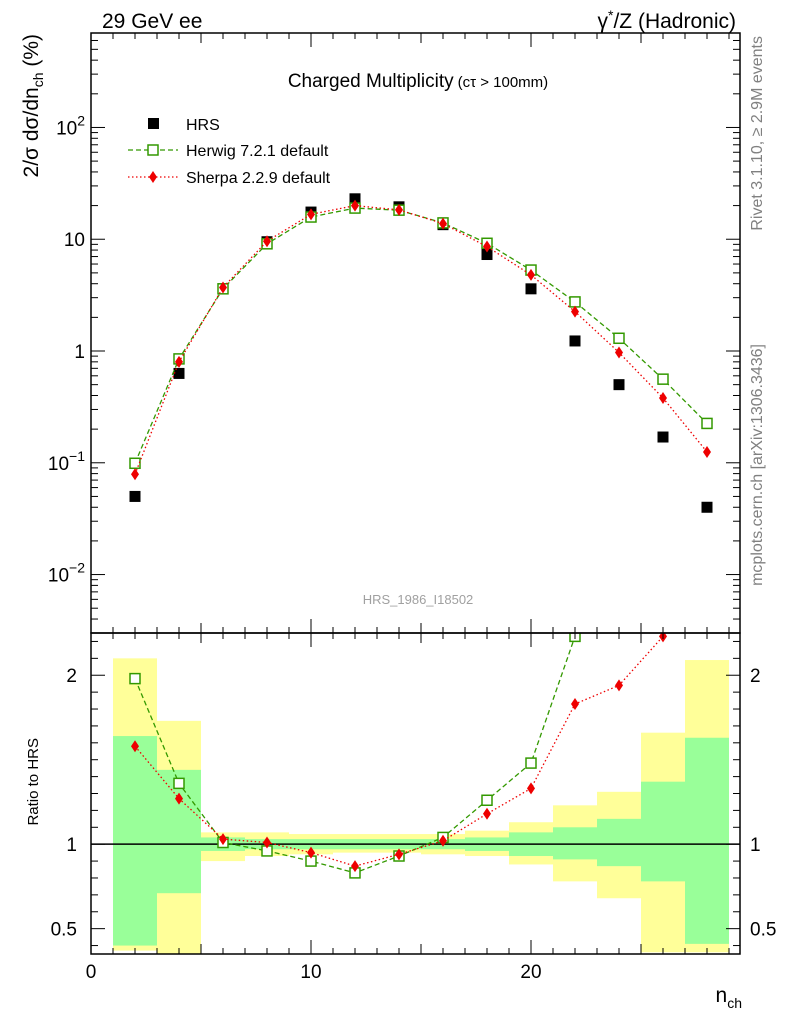 This screenshot has height=1024, width=786. Describe the element at coordinates (757, 465) in the screenshot. I see `side-mcplots-label: mcplots.cern.ch [arXiv:1306.3436]` at that location.